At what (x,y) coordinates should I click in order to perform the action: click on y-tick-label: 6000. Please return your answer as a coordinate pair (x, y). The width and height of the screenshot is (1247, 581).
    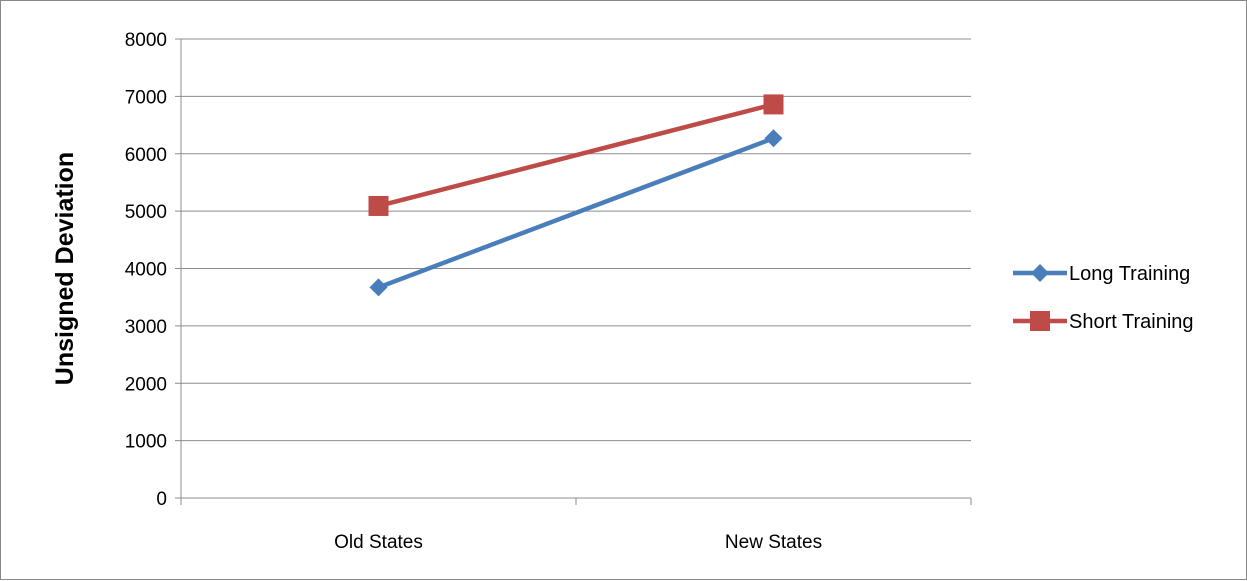
    Looking at the image, I should click on (146, 155).